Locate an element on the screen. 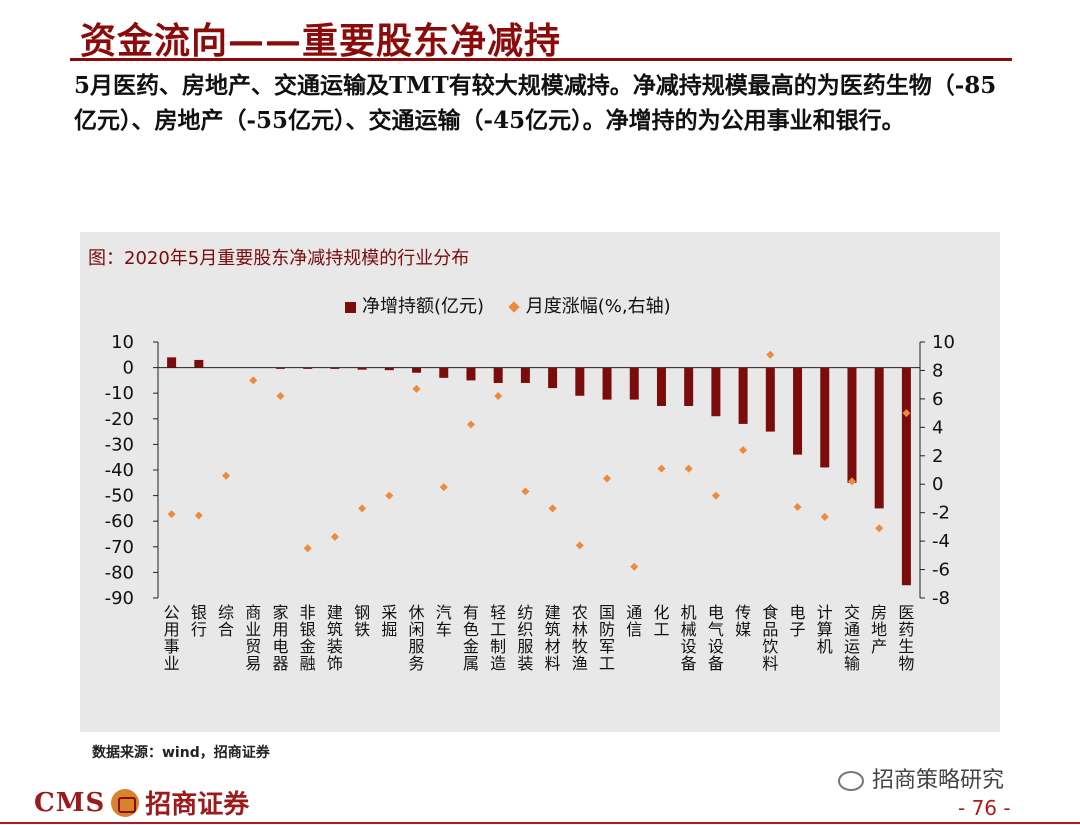 This screenshot has height=825, width=1080. company-logo: CMS 招商证券 is located at coordinates (141, 804).